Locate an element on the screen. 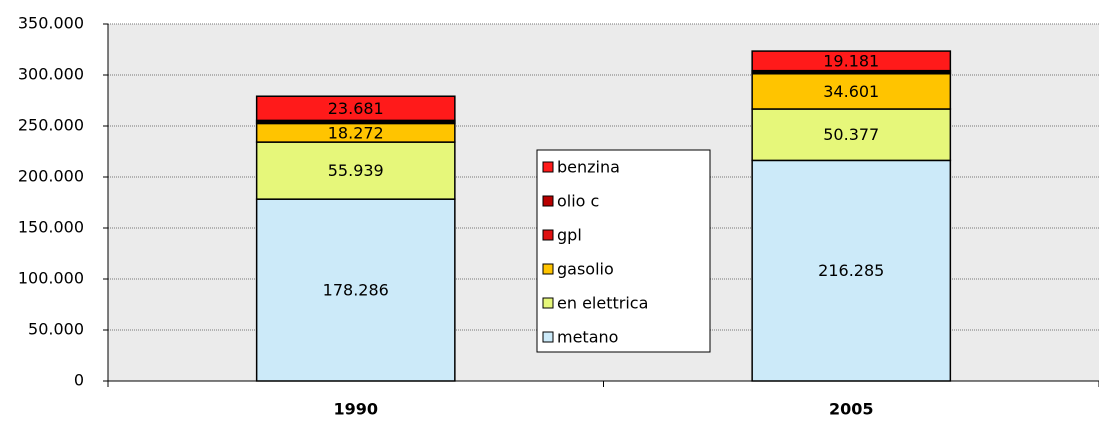 This screenshot has width=1099, height=423. y-tick-label: 100.000 is located at coordinates (51, 278).